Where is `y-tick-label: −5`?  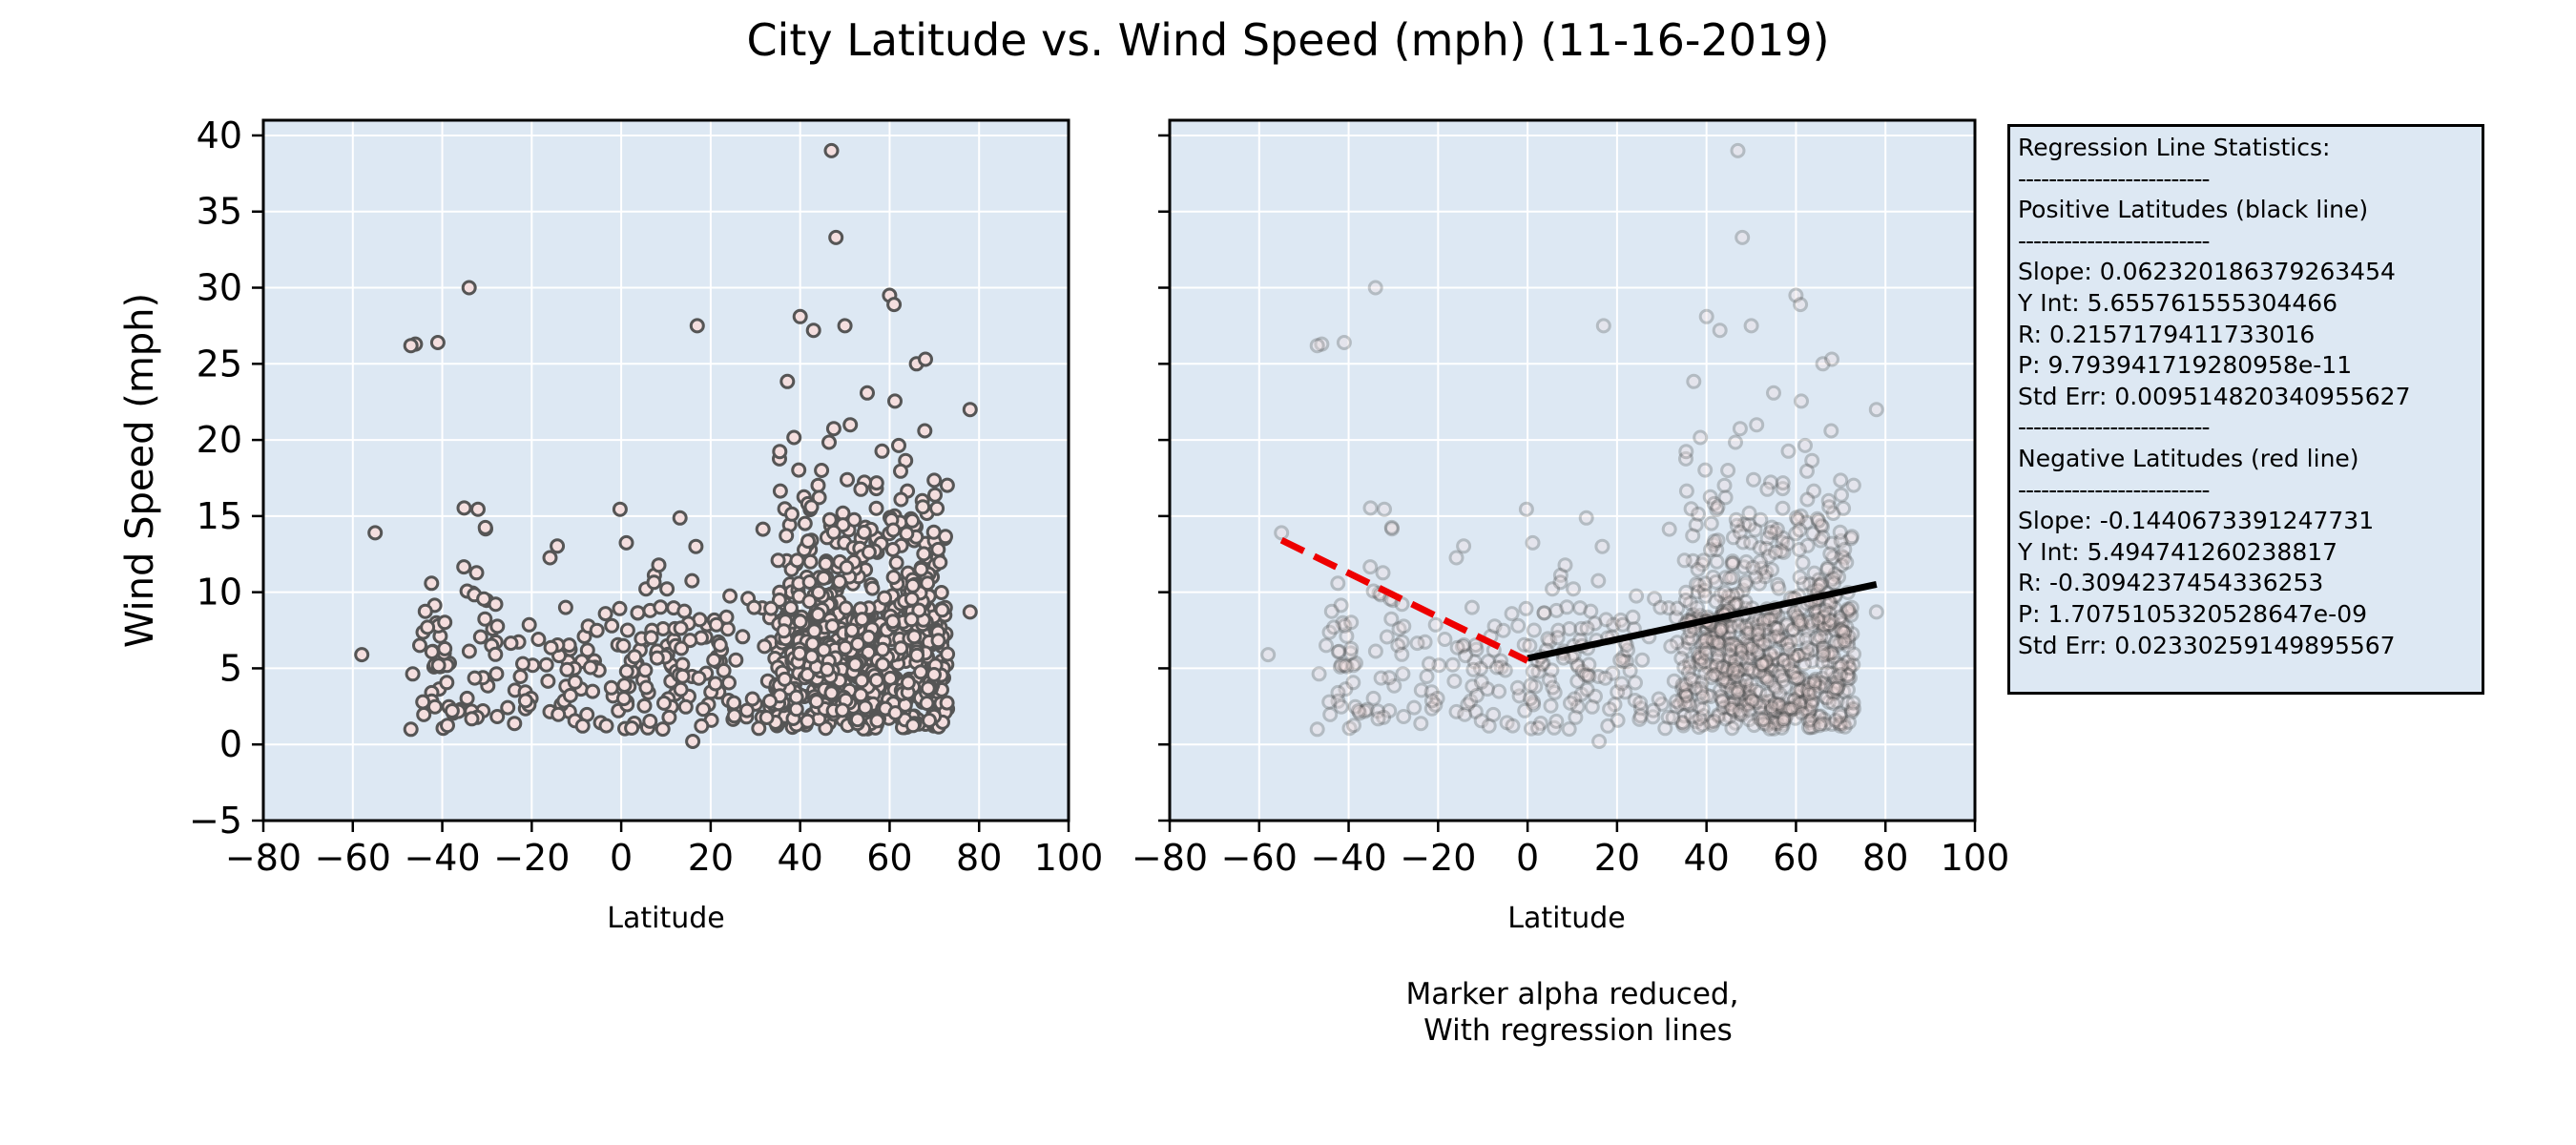 y-tick-label: −5 is located at coordinates (215, 821).